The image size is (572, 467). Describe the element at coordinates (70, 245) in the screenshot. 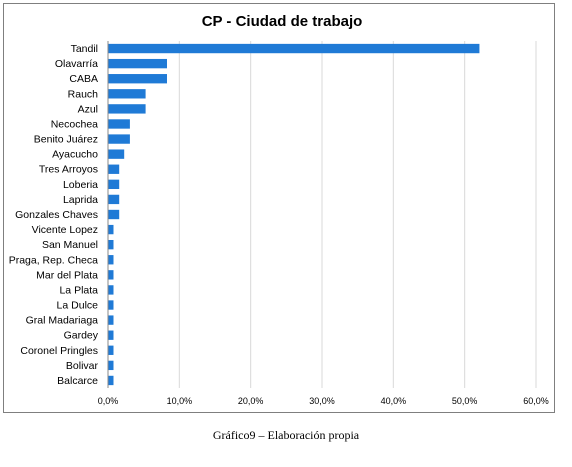

I see `category-label: San Manuel` at that location.